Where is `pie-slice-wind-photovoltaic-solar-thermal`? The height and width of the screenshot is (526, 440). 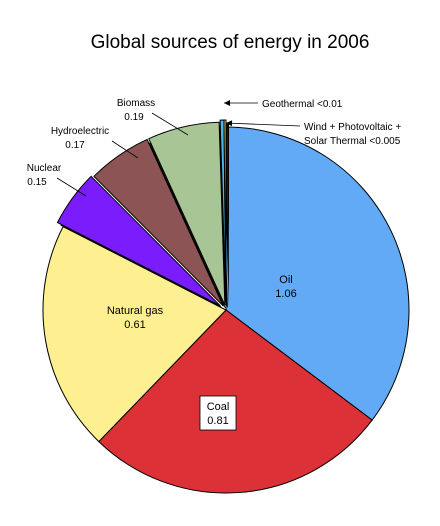
pie-slice-wind-photovoltaic-solar-thermal is located at coordinates (225, 211).